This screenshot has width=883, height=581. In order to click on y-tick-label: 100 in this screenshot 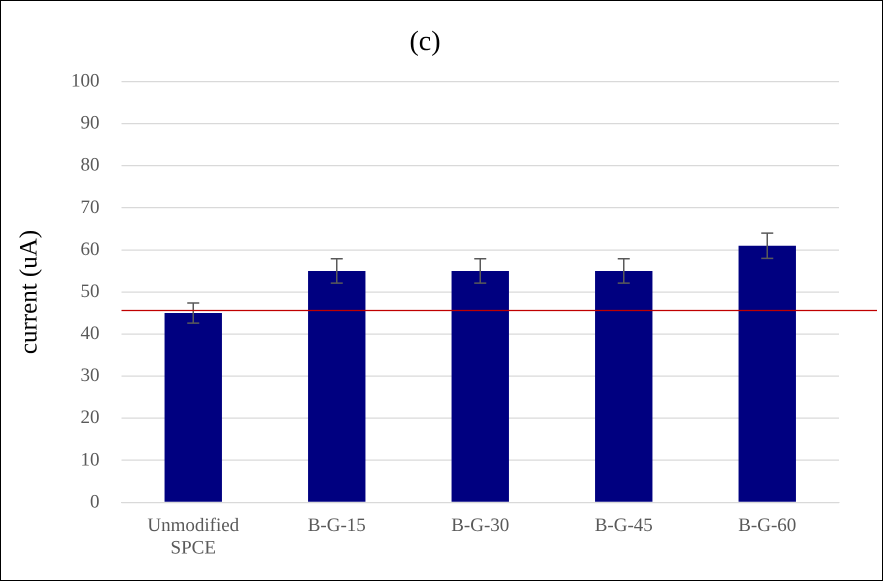, I will do `click(85, 81)`.